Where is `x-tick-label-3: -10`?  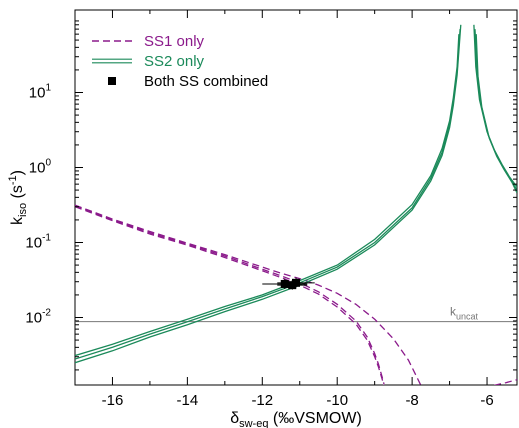
x-tick-label-3: -10 is located at coordinates (337, 400).